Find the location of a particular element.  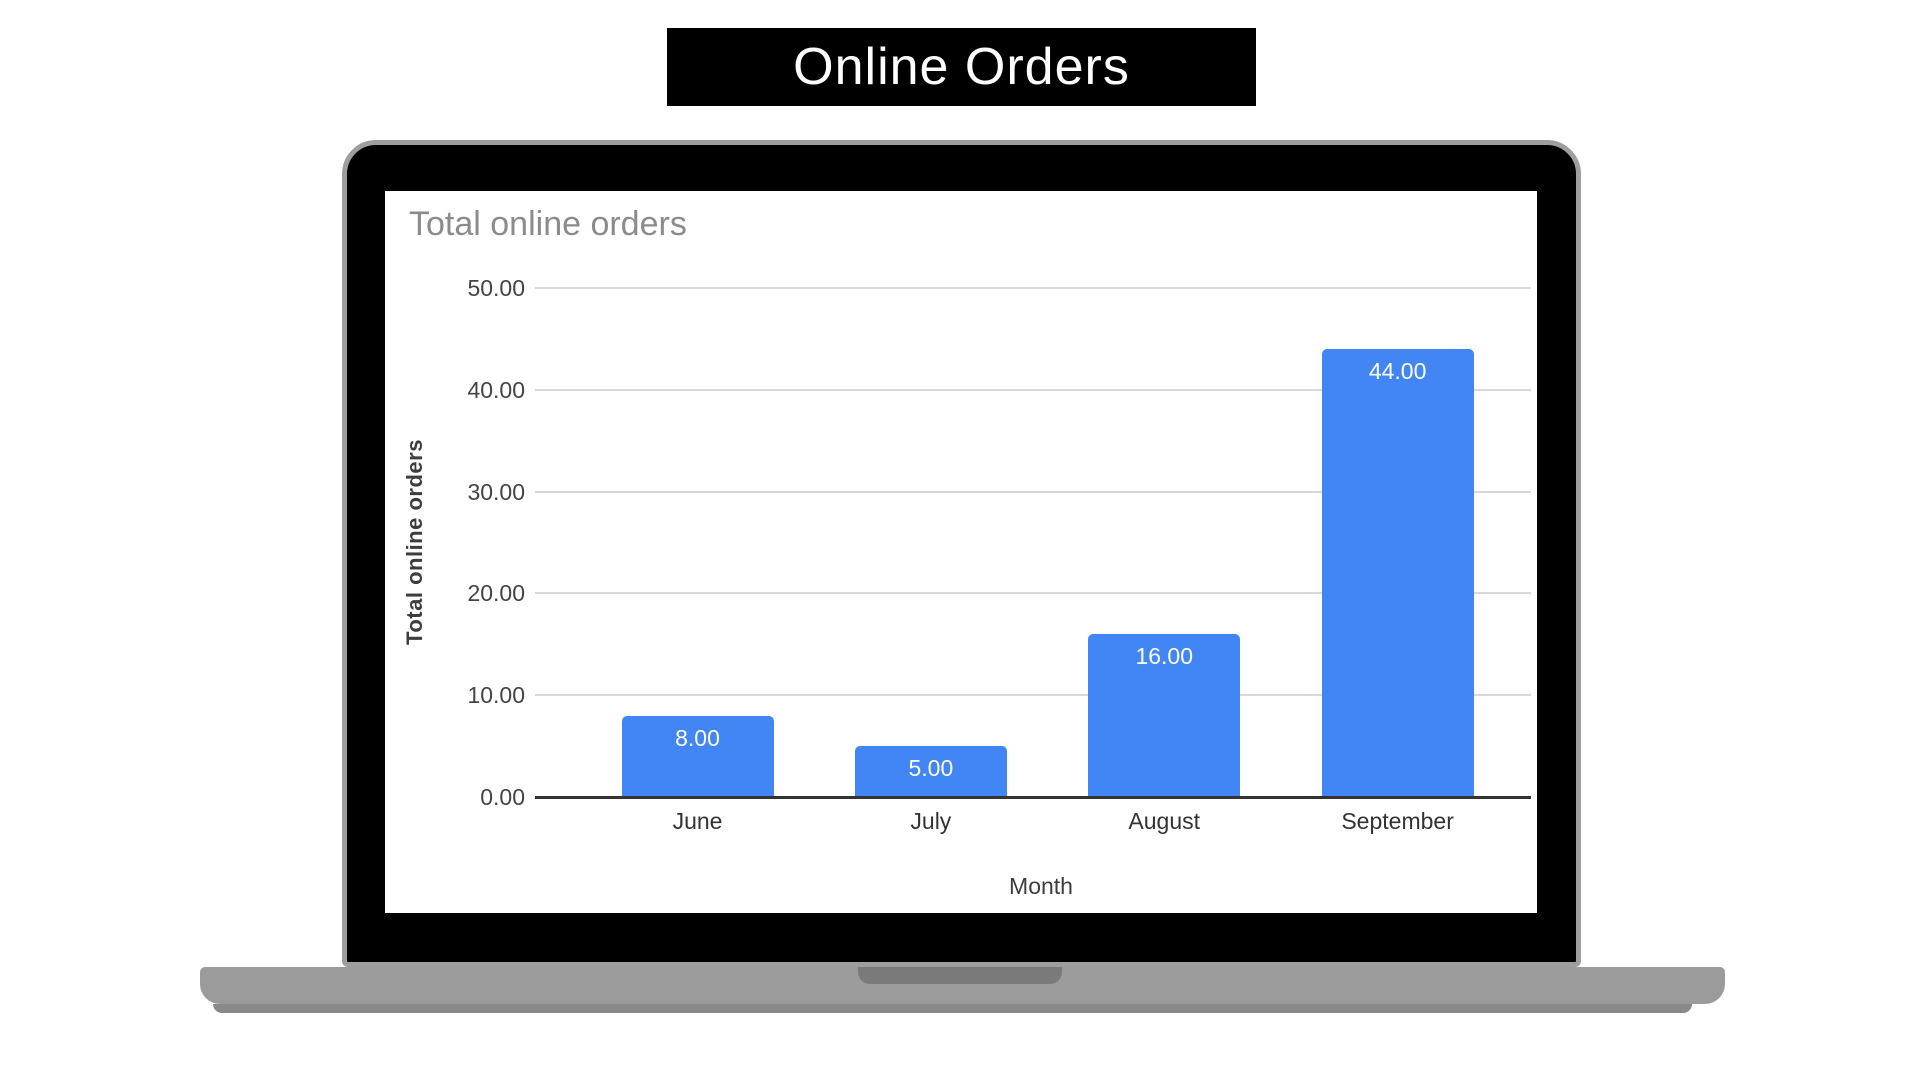

gridline-50.00 is located at coordinates (1033, 288).